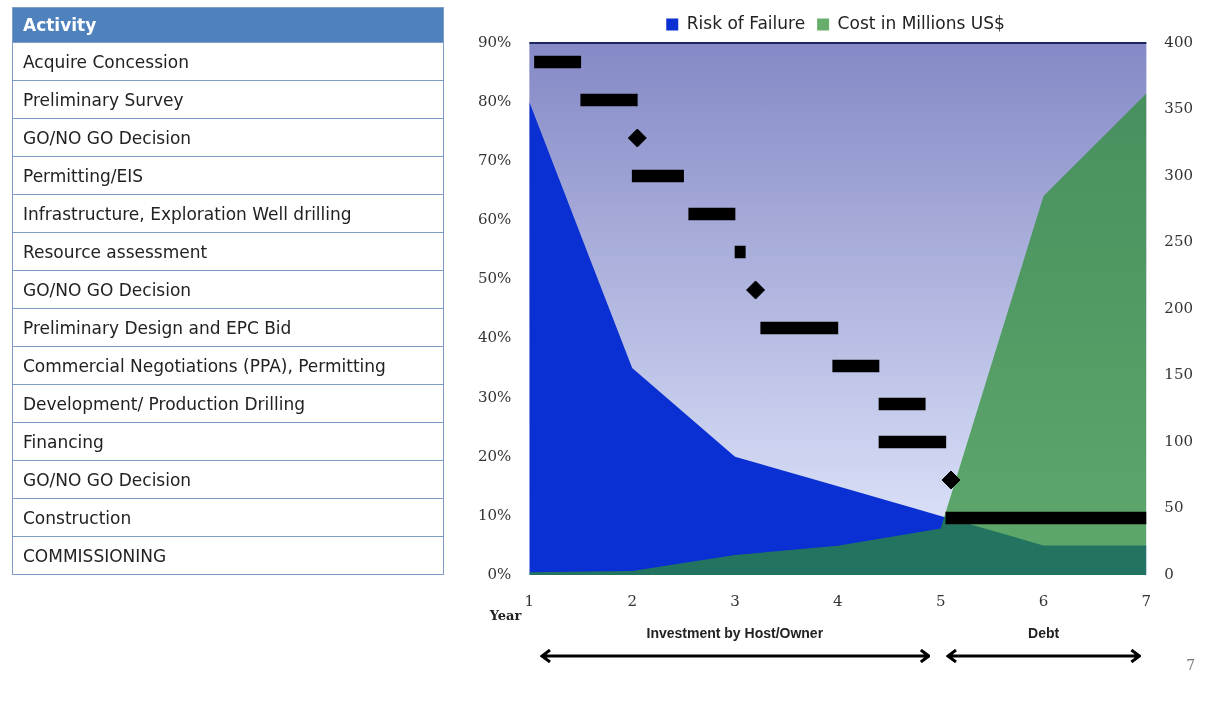 The image size is (1221, 707). What do you see at coordinates (746, 22) in the screenshot?
I see `legend-label: Risk of Failure` at bounding box center [746, 22].